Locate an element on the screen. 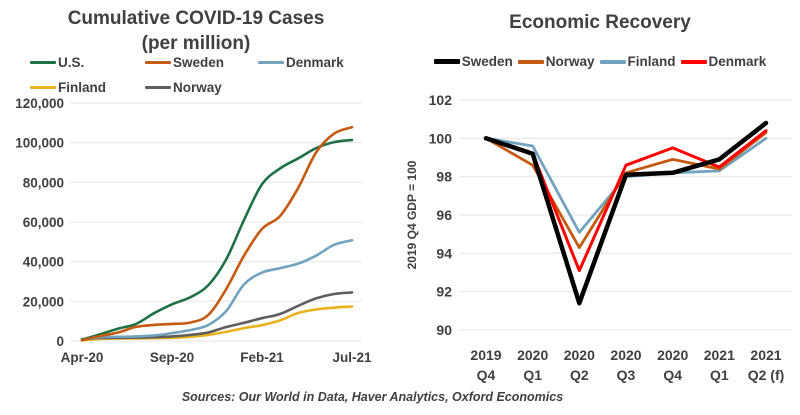  y-axis-title: 2019 Q4 GDP = 100 is located at coordinates (412, 214).